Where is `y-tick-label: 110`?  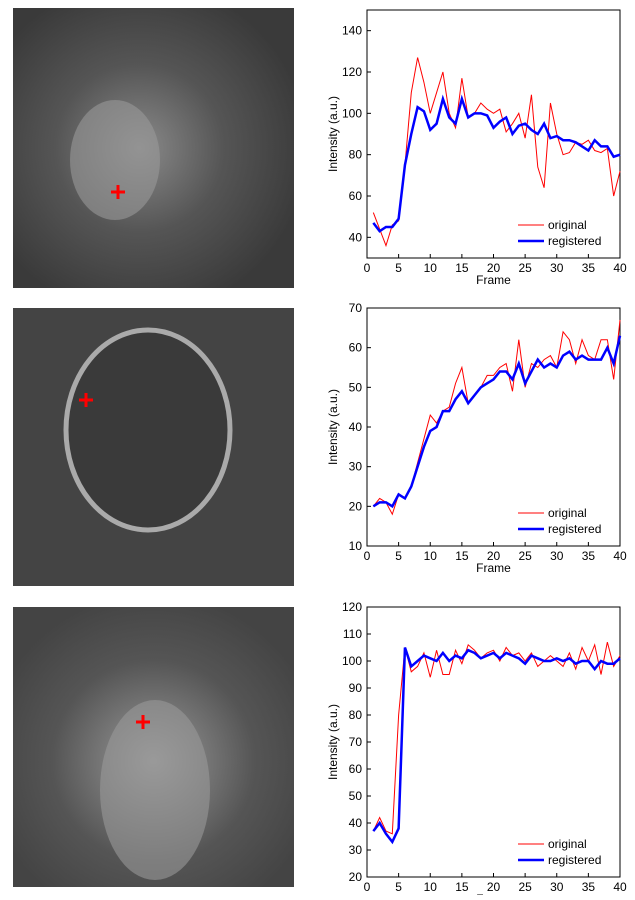 y-tick-label: 110 is located at coordinates (352, 634).